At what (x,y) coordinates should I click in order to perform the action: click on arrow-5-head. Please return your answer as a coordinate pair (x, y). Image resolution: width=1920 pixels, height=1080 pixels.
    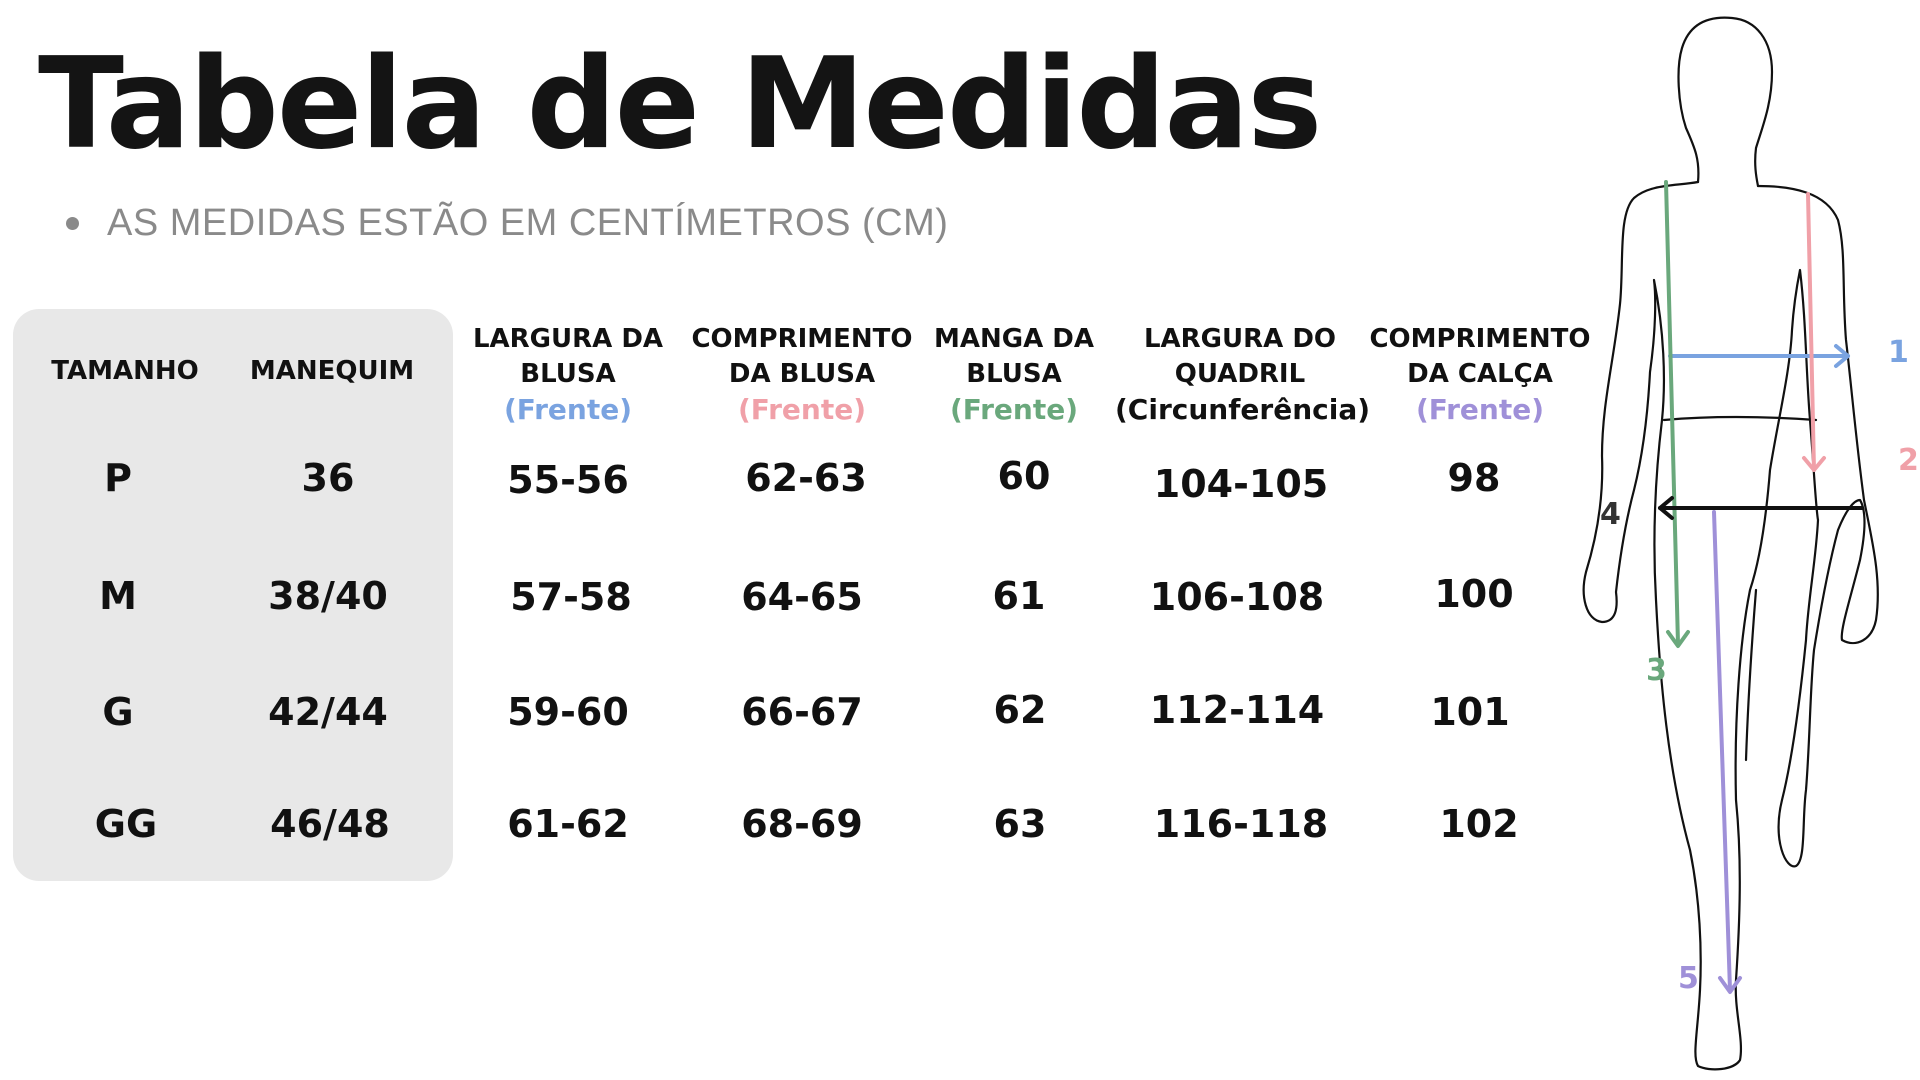
    Looking at the image, I should click on (1730, 985).